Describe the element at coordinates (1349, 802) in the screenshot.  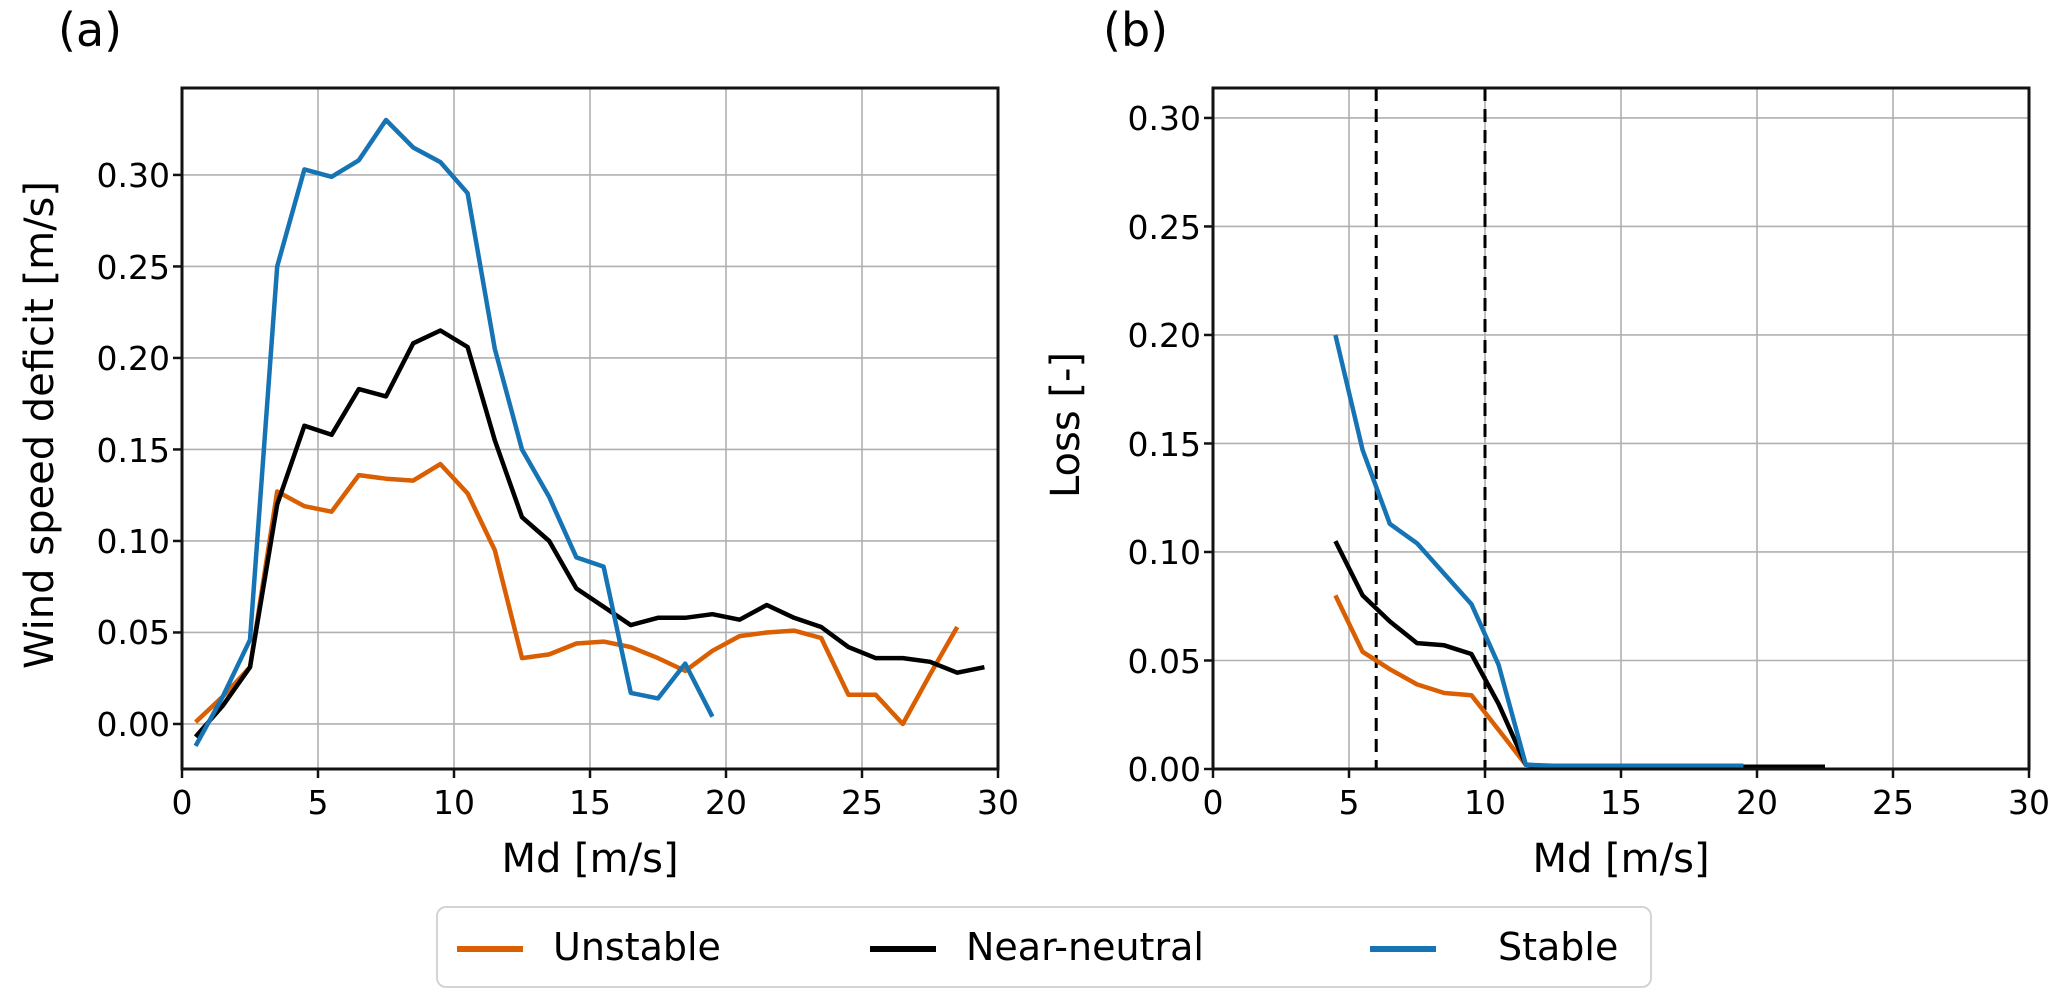
I see `panel-b-xtick-5: 5` at that location.